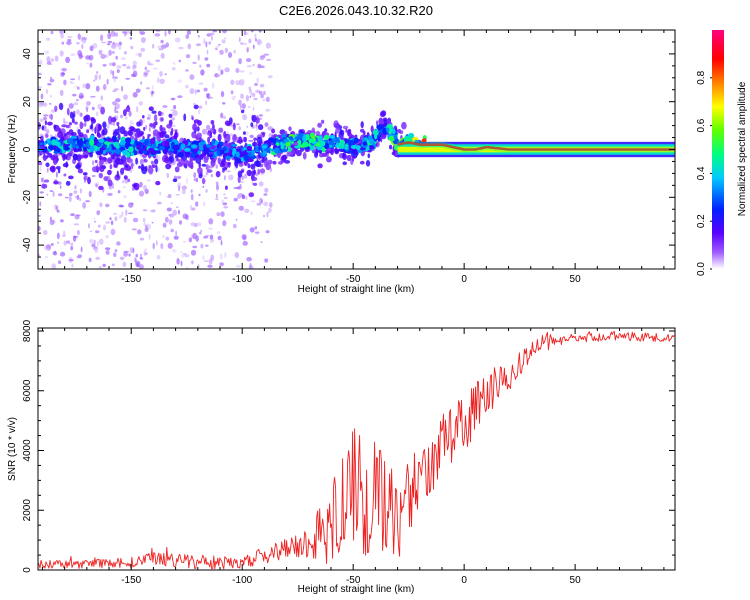 Image resolution: width=750 pixels, height=600 pixels. I want to click on x-tick-label: 0, so click(464, 279).